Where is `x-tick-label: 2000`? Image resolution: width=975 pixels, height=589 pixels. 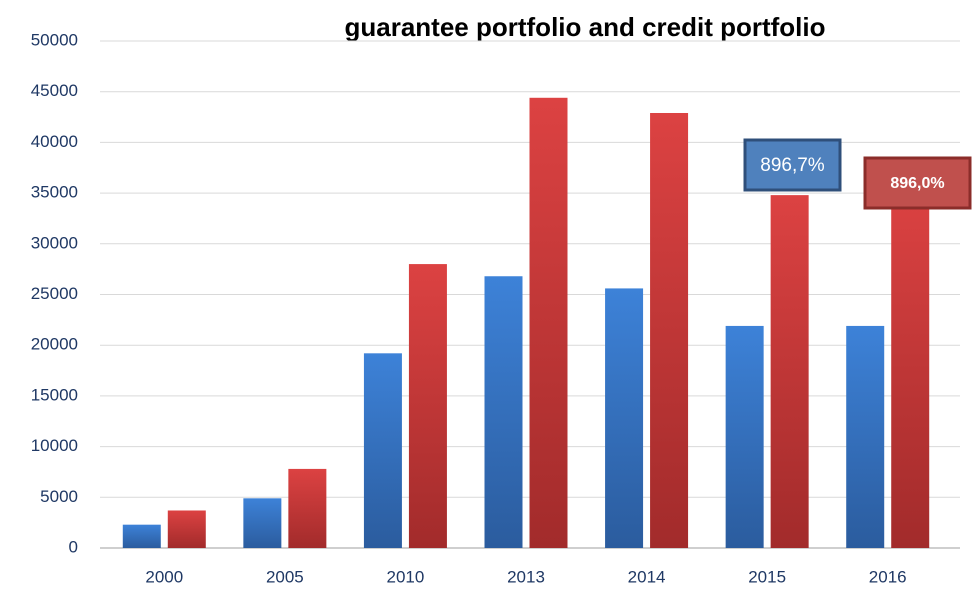 x-tick-label: 2000 is located at coordinates (164, 576).